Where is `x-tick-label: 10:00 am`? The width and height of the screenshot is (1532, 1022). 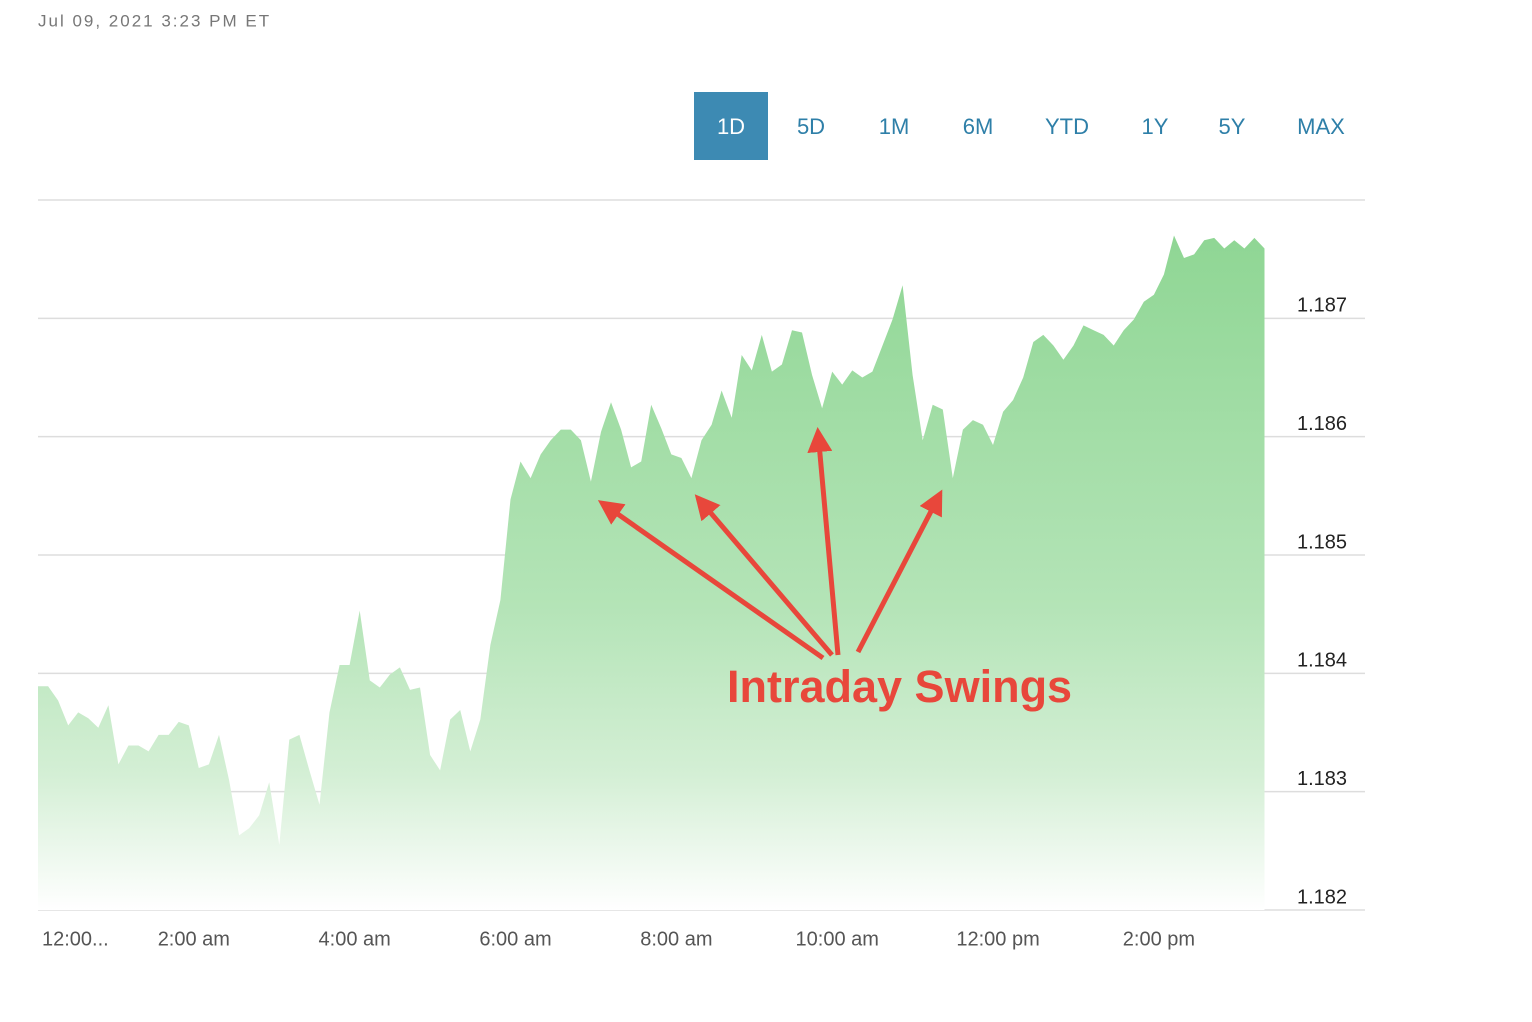 x-tick-label: 10:00 am is located at coordinates (837, 939).